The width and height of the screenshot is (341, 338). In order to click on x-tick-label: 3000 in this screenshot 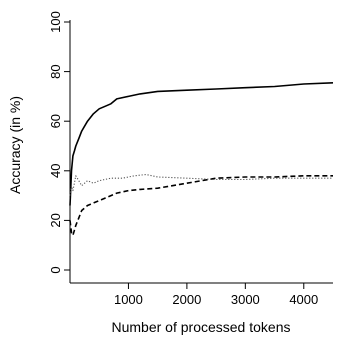, I will do `click(245, 299)`.